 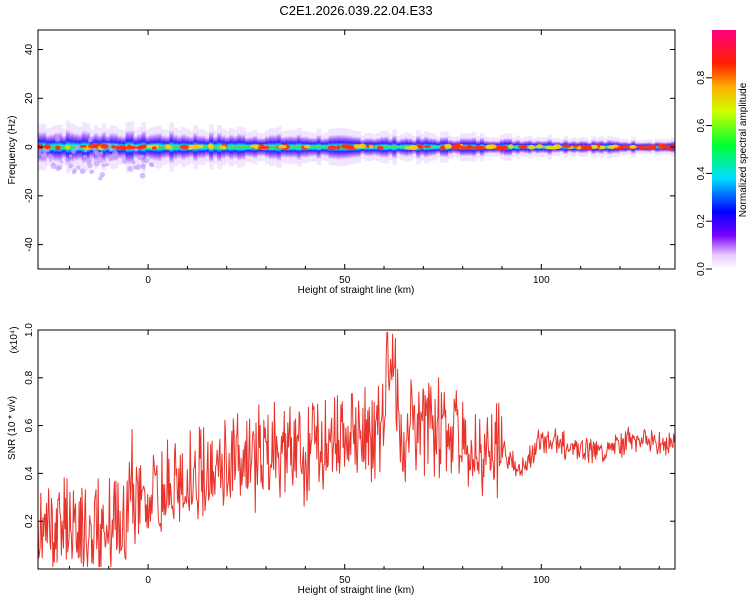 What do you see at coordinates (704, 173) in the screenshot?
I see `colorbar-ticks: 0.0 0.2 0.4 0.6 0.8` at bounding box center [704, 173].